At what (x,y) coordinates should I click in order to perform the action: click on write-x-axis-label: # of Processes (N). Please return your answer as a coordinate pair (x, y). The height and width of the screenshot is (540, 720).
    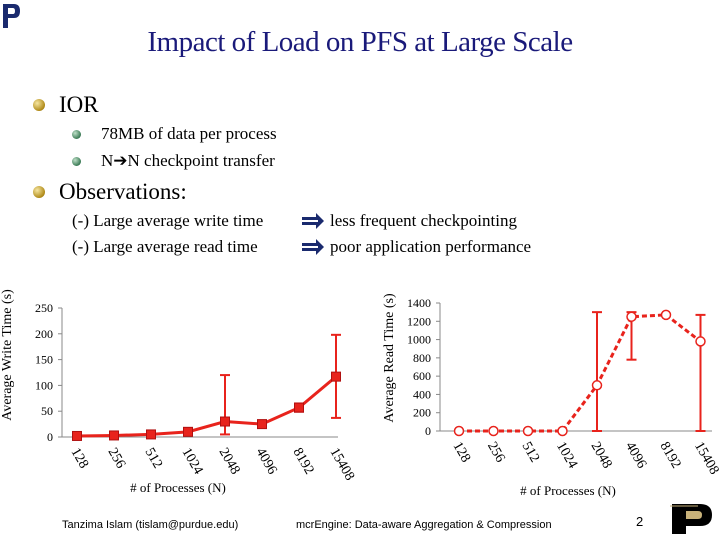
    Looking at the image, I should click on (178, 487).